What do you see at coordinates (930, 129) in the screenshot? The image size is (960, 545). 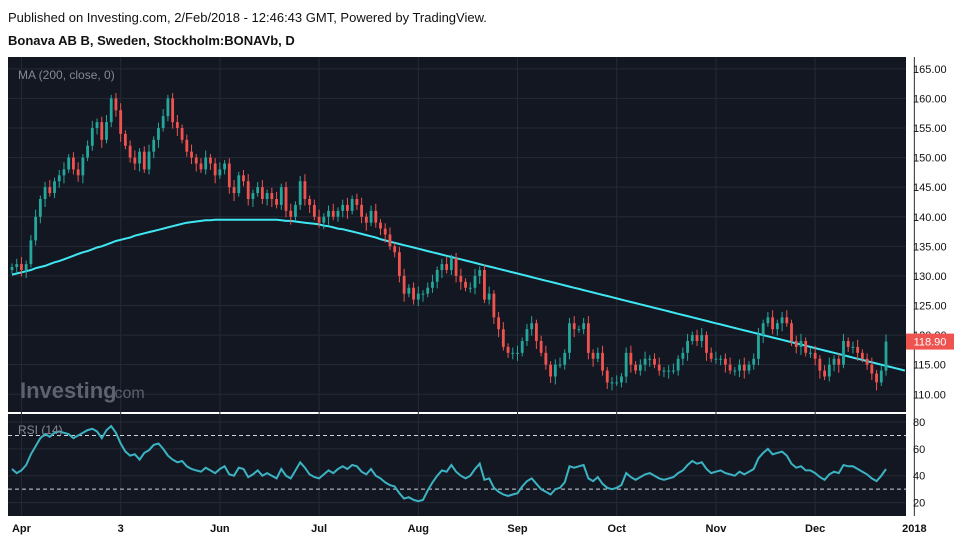 I see `price-tick-label: 155.00` at bounding box center [930, 129].